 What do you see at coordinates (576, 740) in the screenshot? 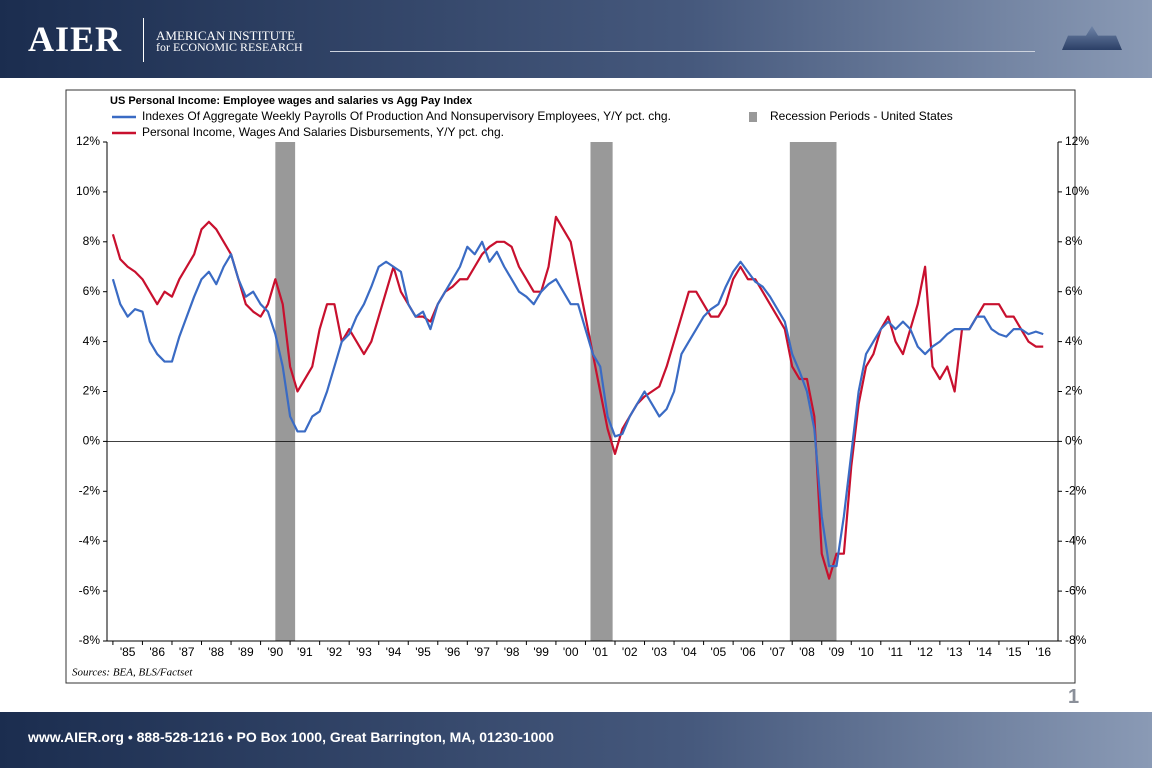
I see `footer-band` at bounding box center [576, 740].